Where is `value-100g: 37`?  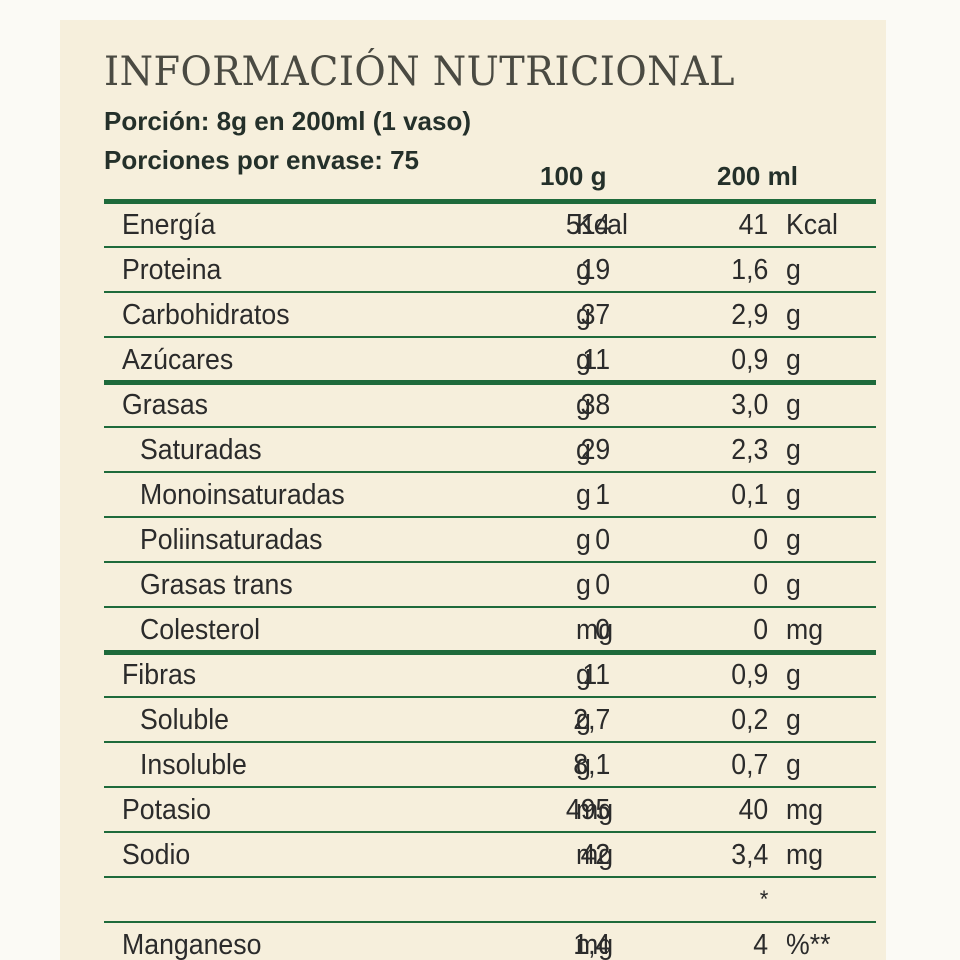 value-100g: 37 is located at coordinates (595, 315).